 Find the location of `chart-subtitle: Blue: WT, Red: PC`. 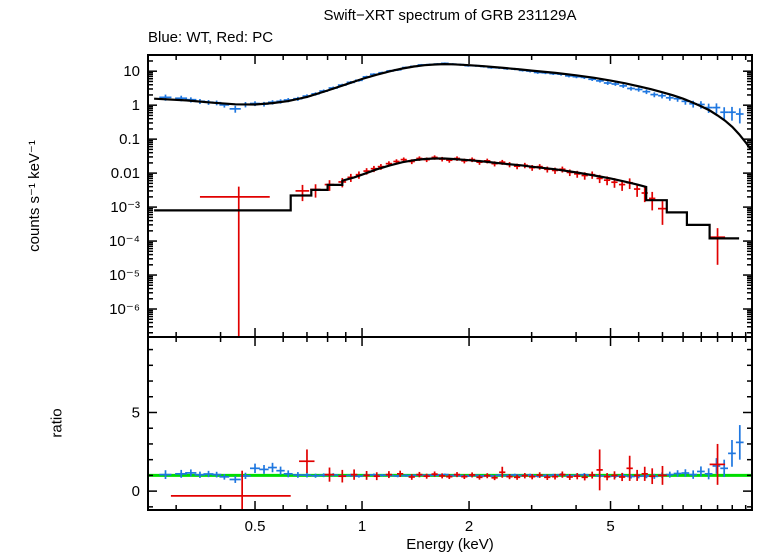

chart-subtitle: Blue: WT, Red: PC is located at coordinates (211, 37).